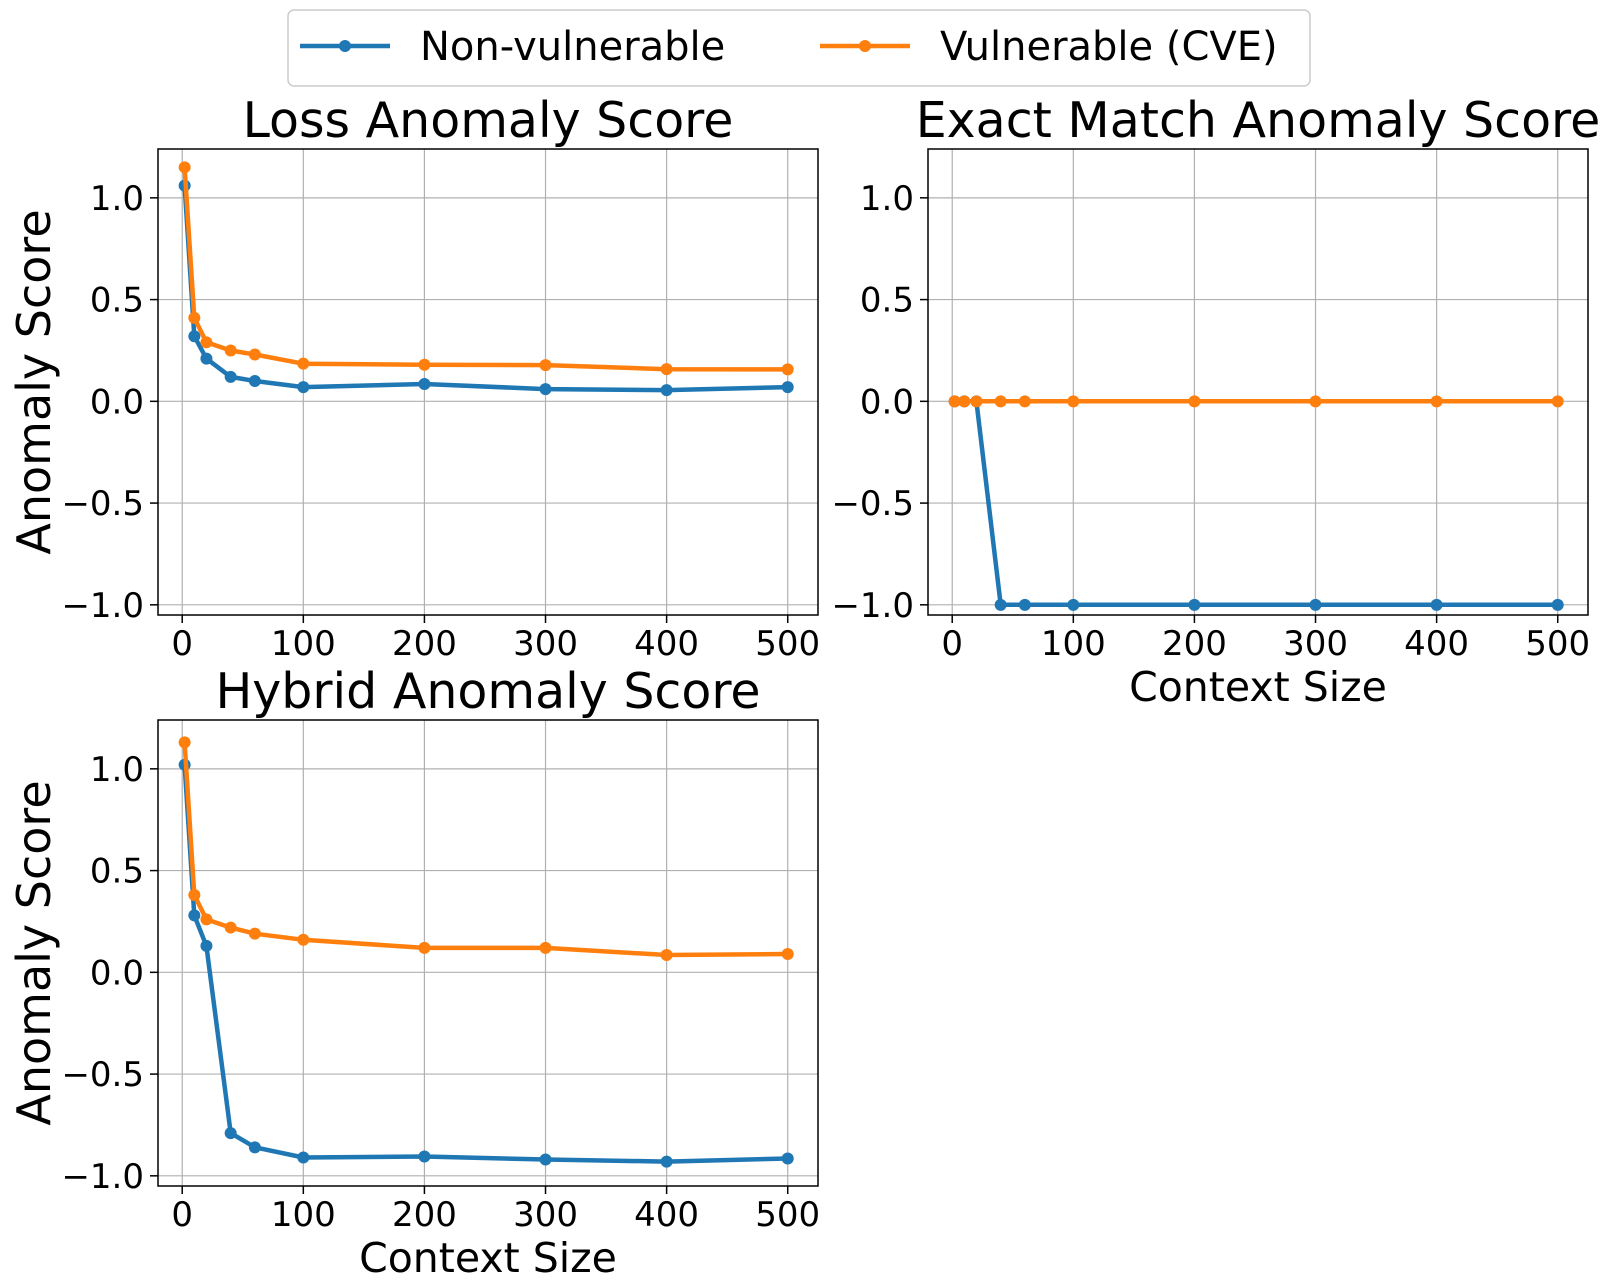  What do you see at coordinates (887, 199) in the screenshot?
I see `y-tick-label: 1.0` at bounding box center [887, 199].